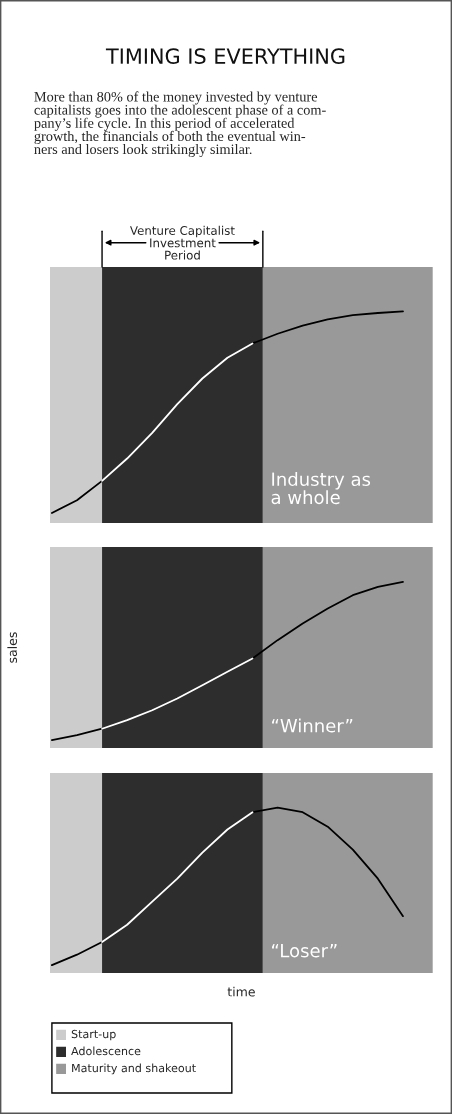 This screenshot has width=452, height=1114. Describe the element at coordinates (304, 951) in the screenshot. I see `annotation: “Loser”` at that location.